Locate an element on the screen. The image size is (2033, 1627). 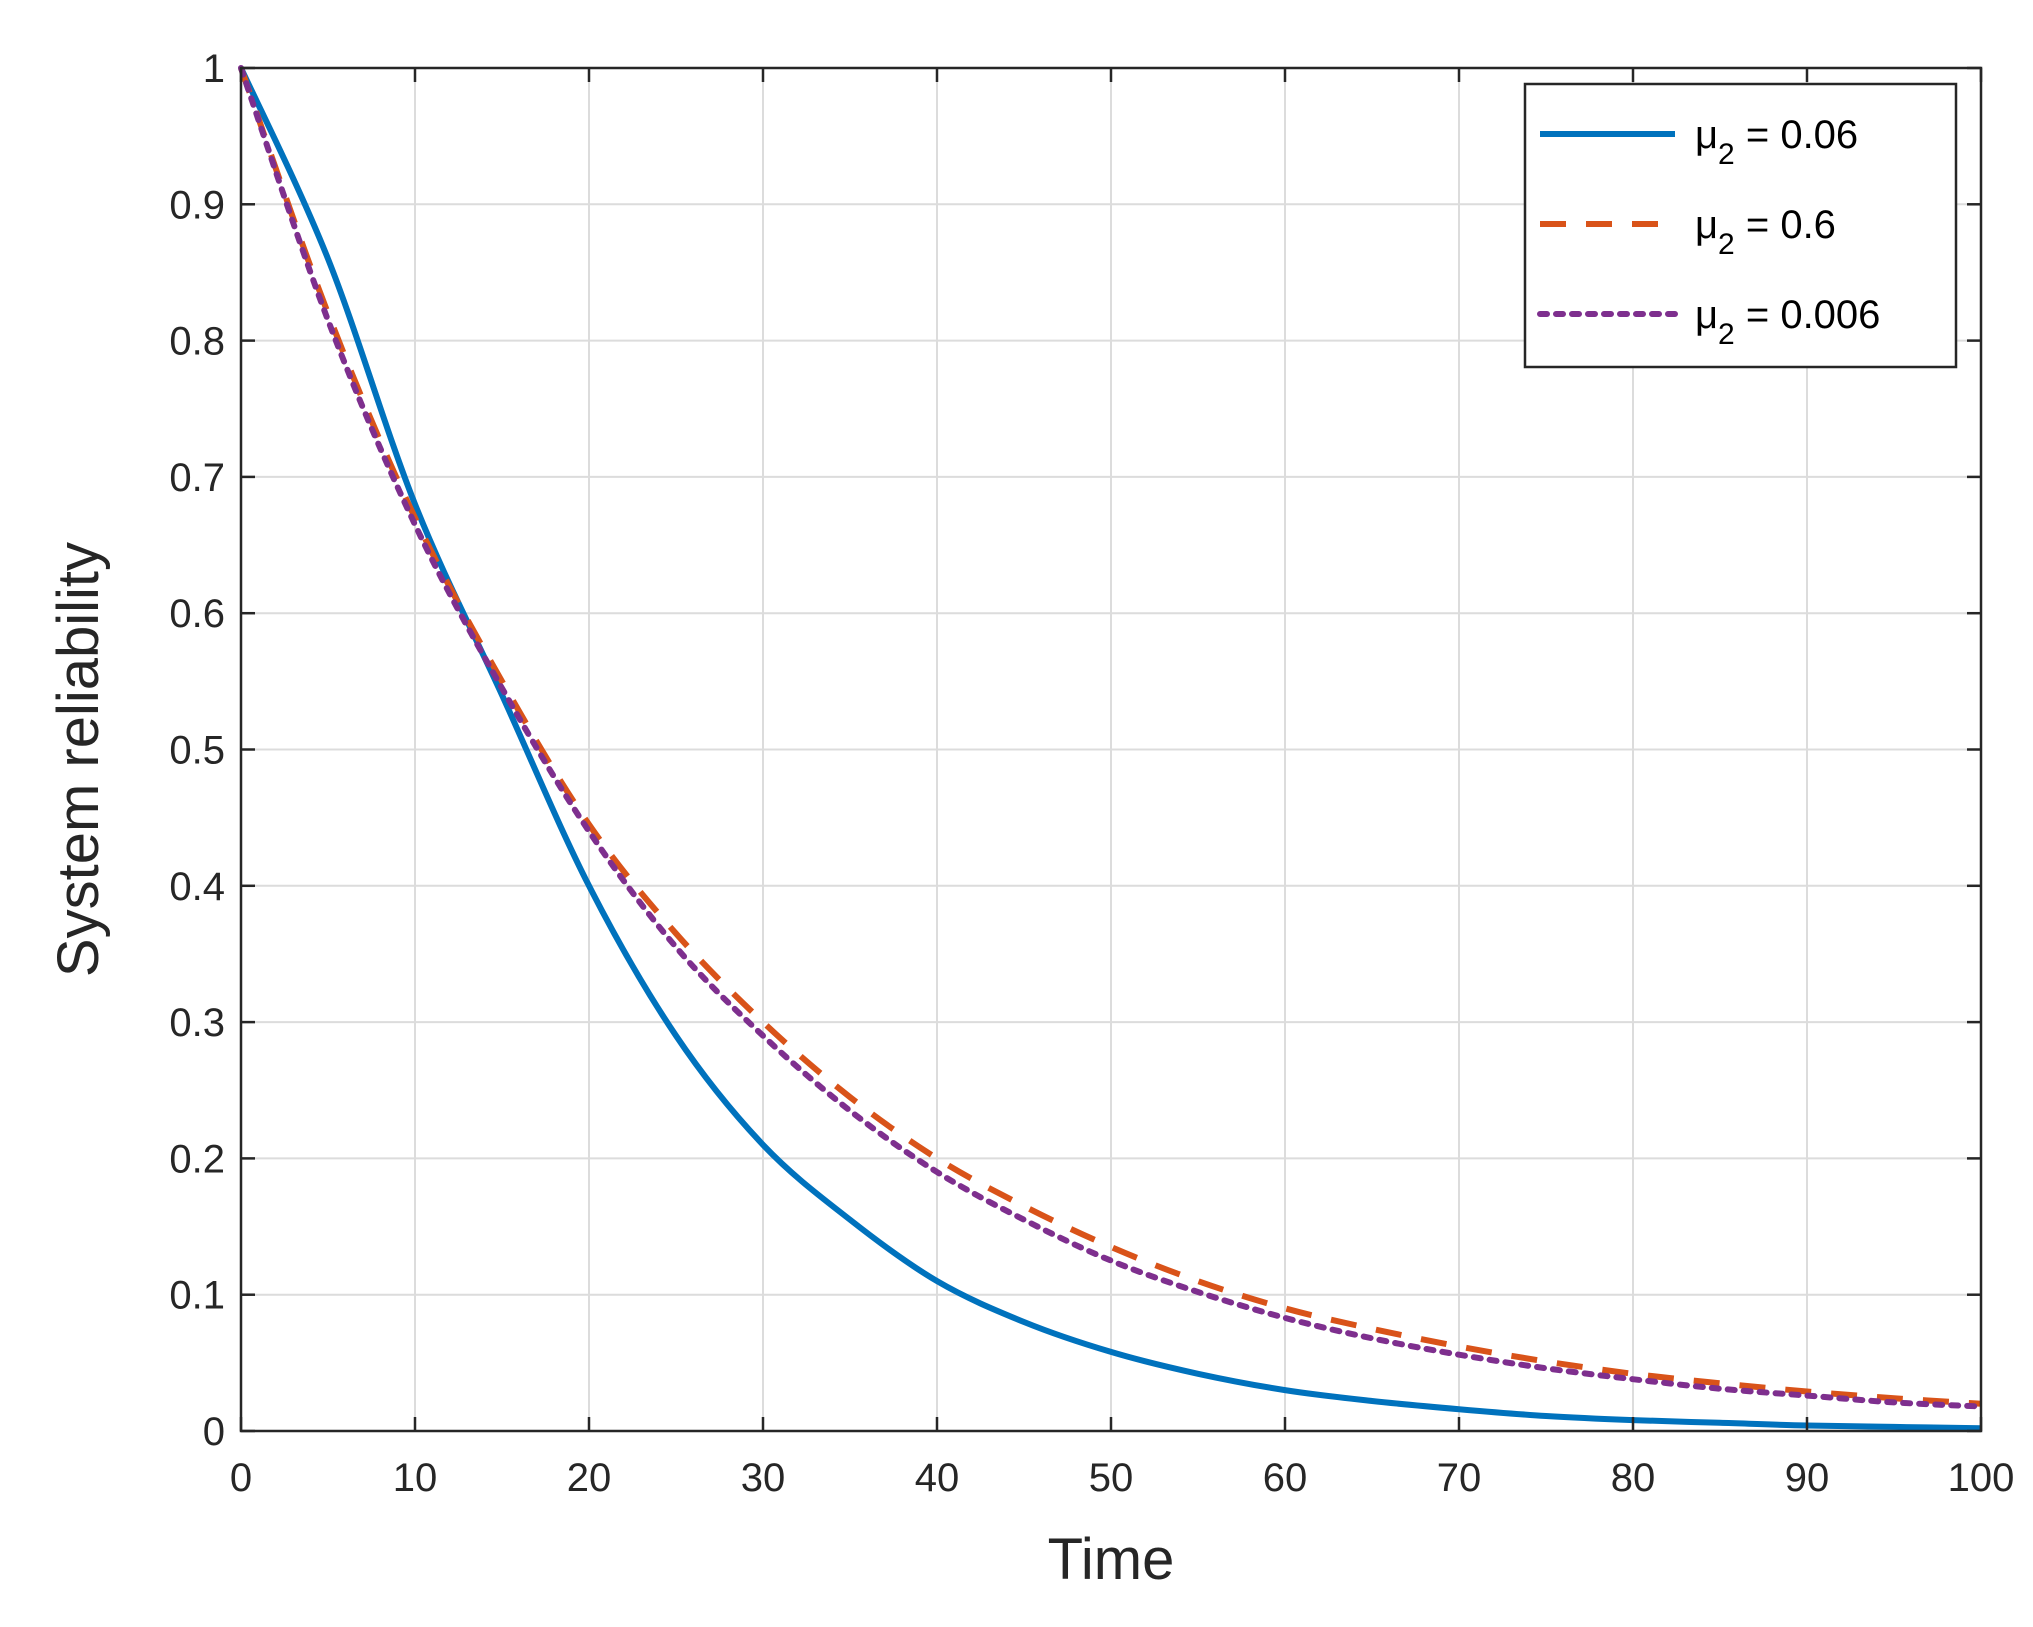
y-axis-label: System reliability is located at coordinates (78, 759).